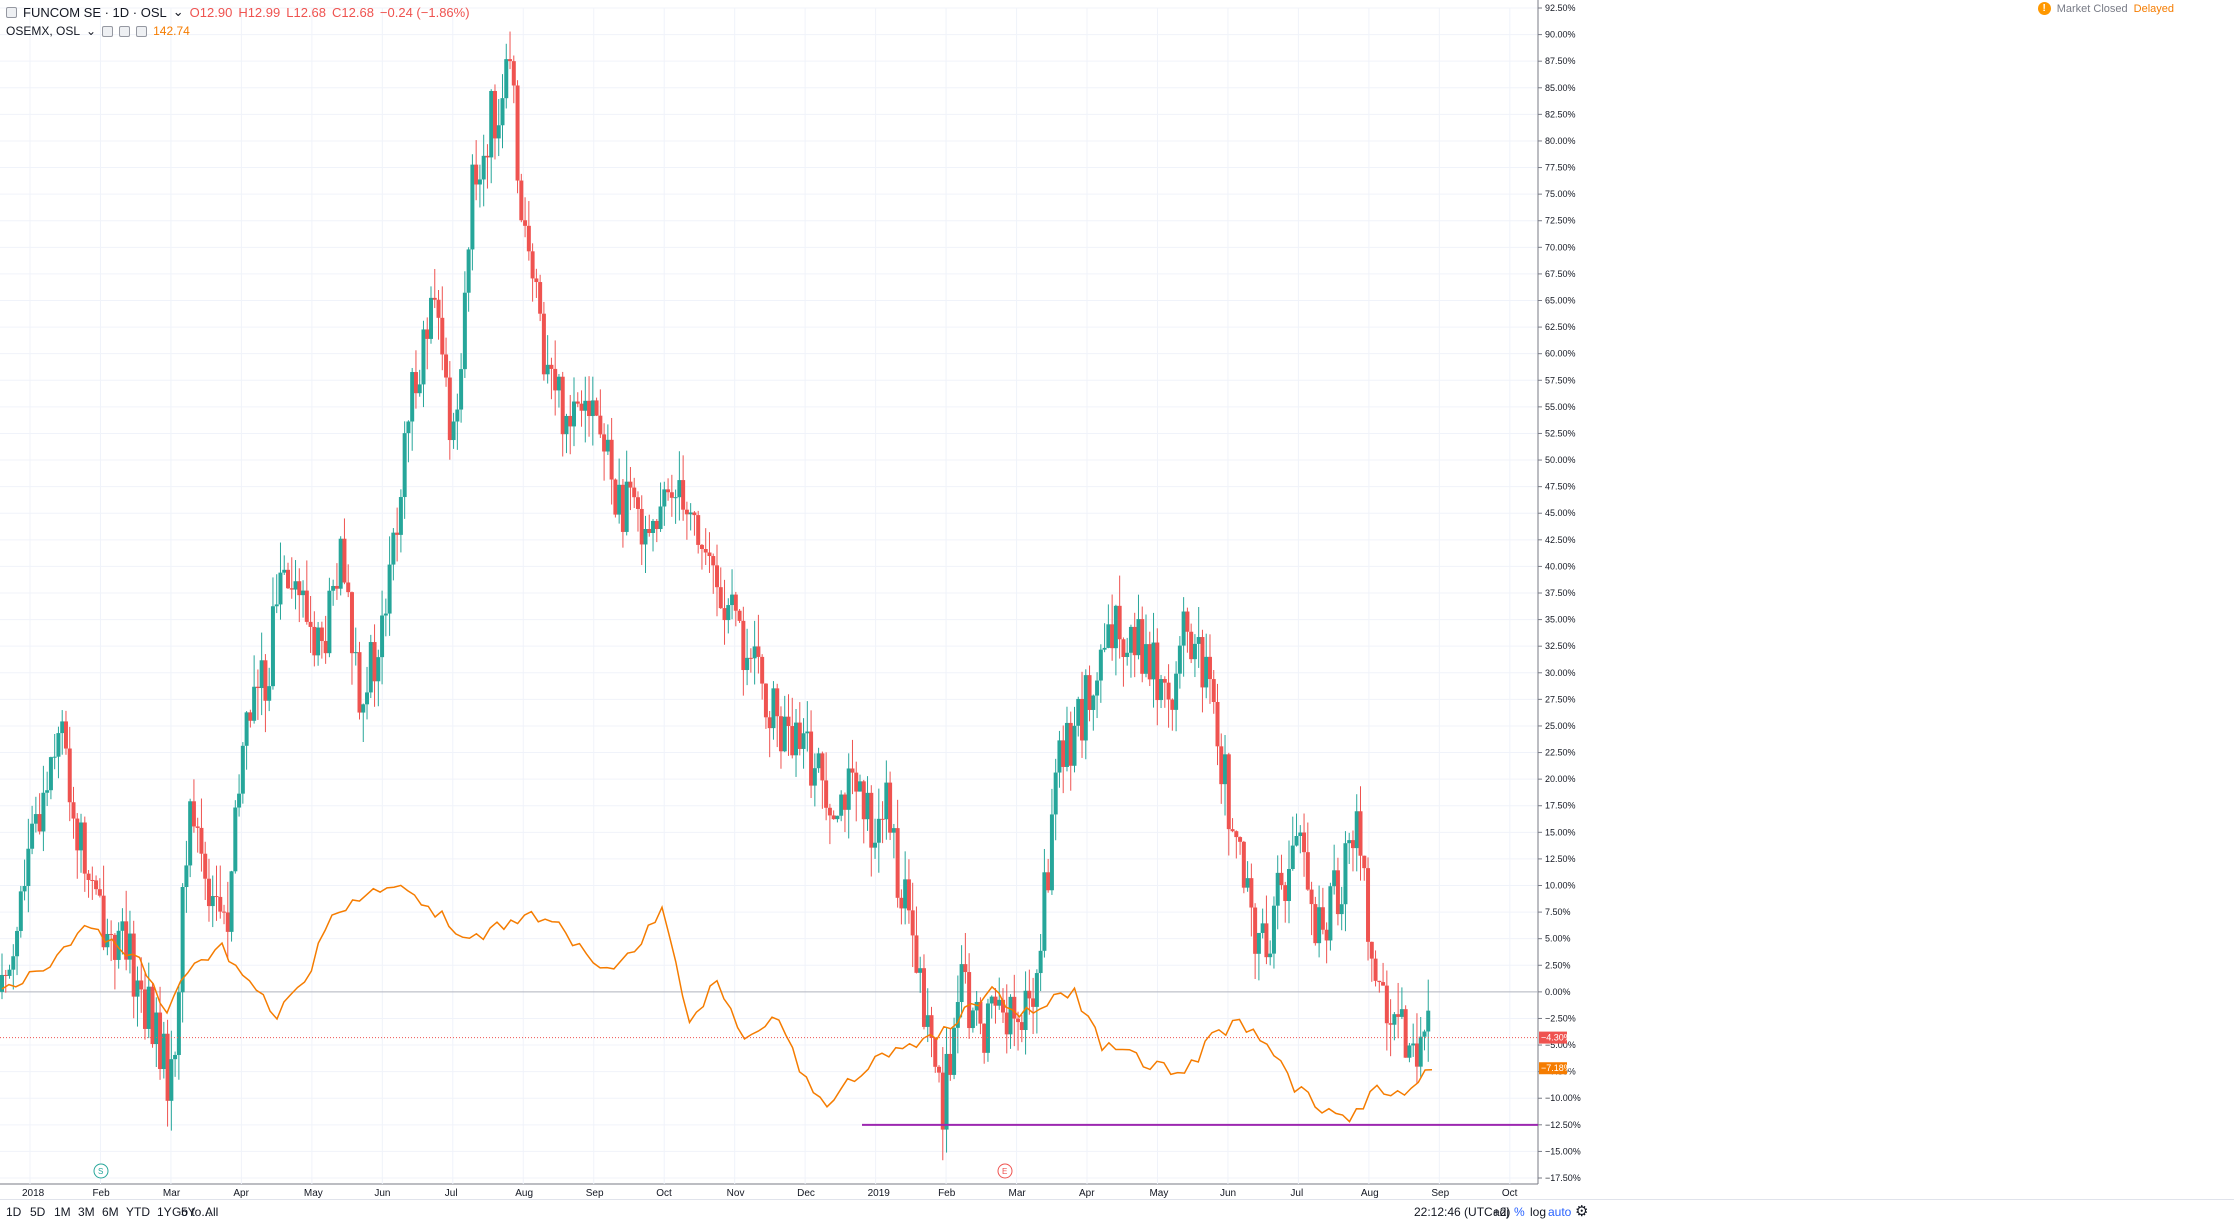 The width and height of the screenshot is (2234, 1222). Describe the element at coordinates (14, 1212) in the screenshot. I see `range-button-1d: 1D` at that location.